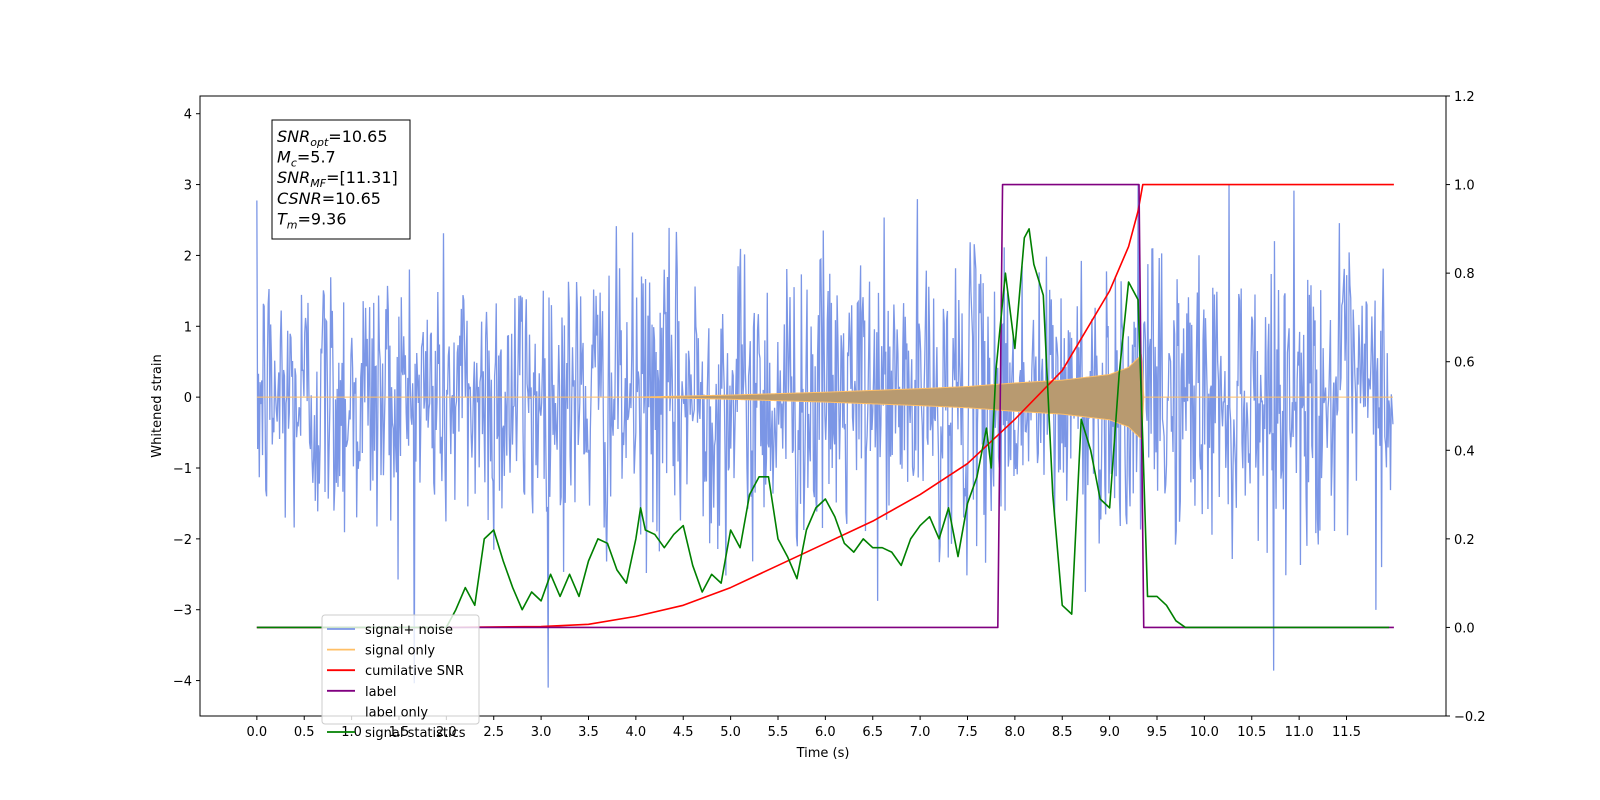  Describe the element at coordinates (157, 405) in the screenshot. I see `y-axis-label: Whitened strain` at that location.